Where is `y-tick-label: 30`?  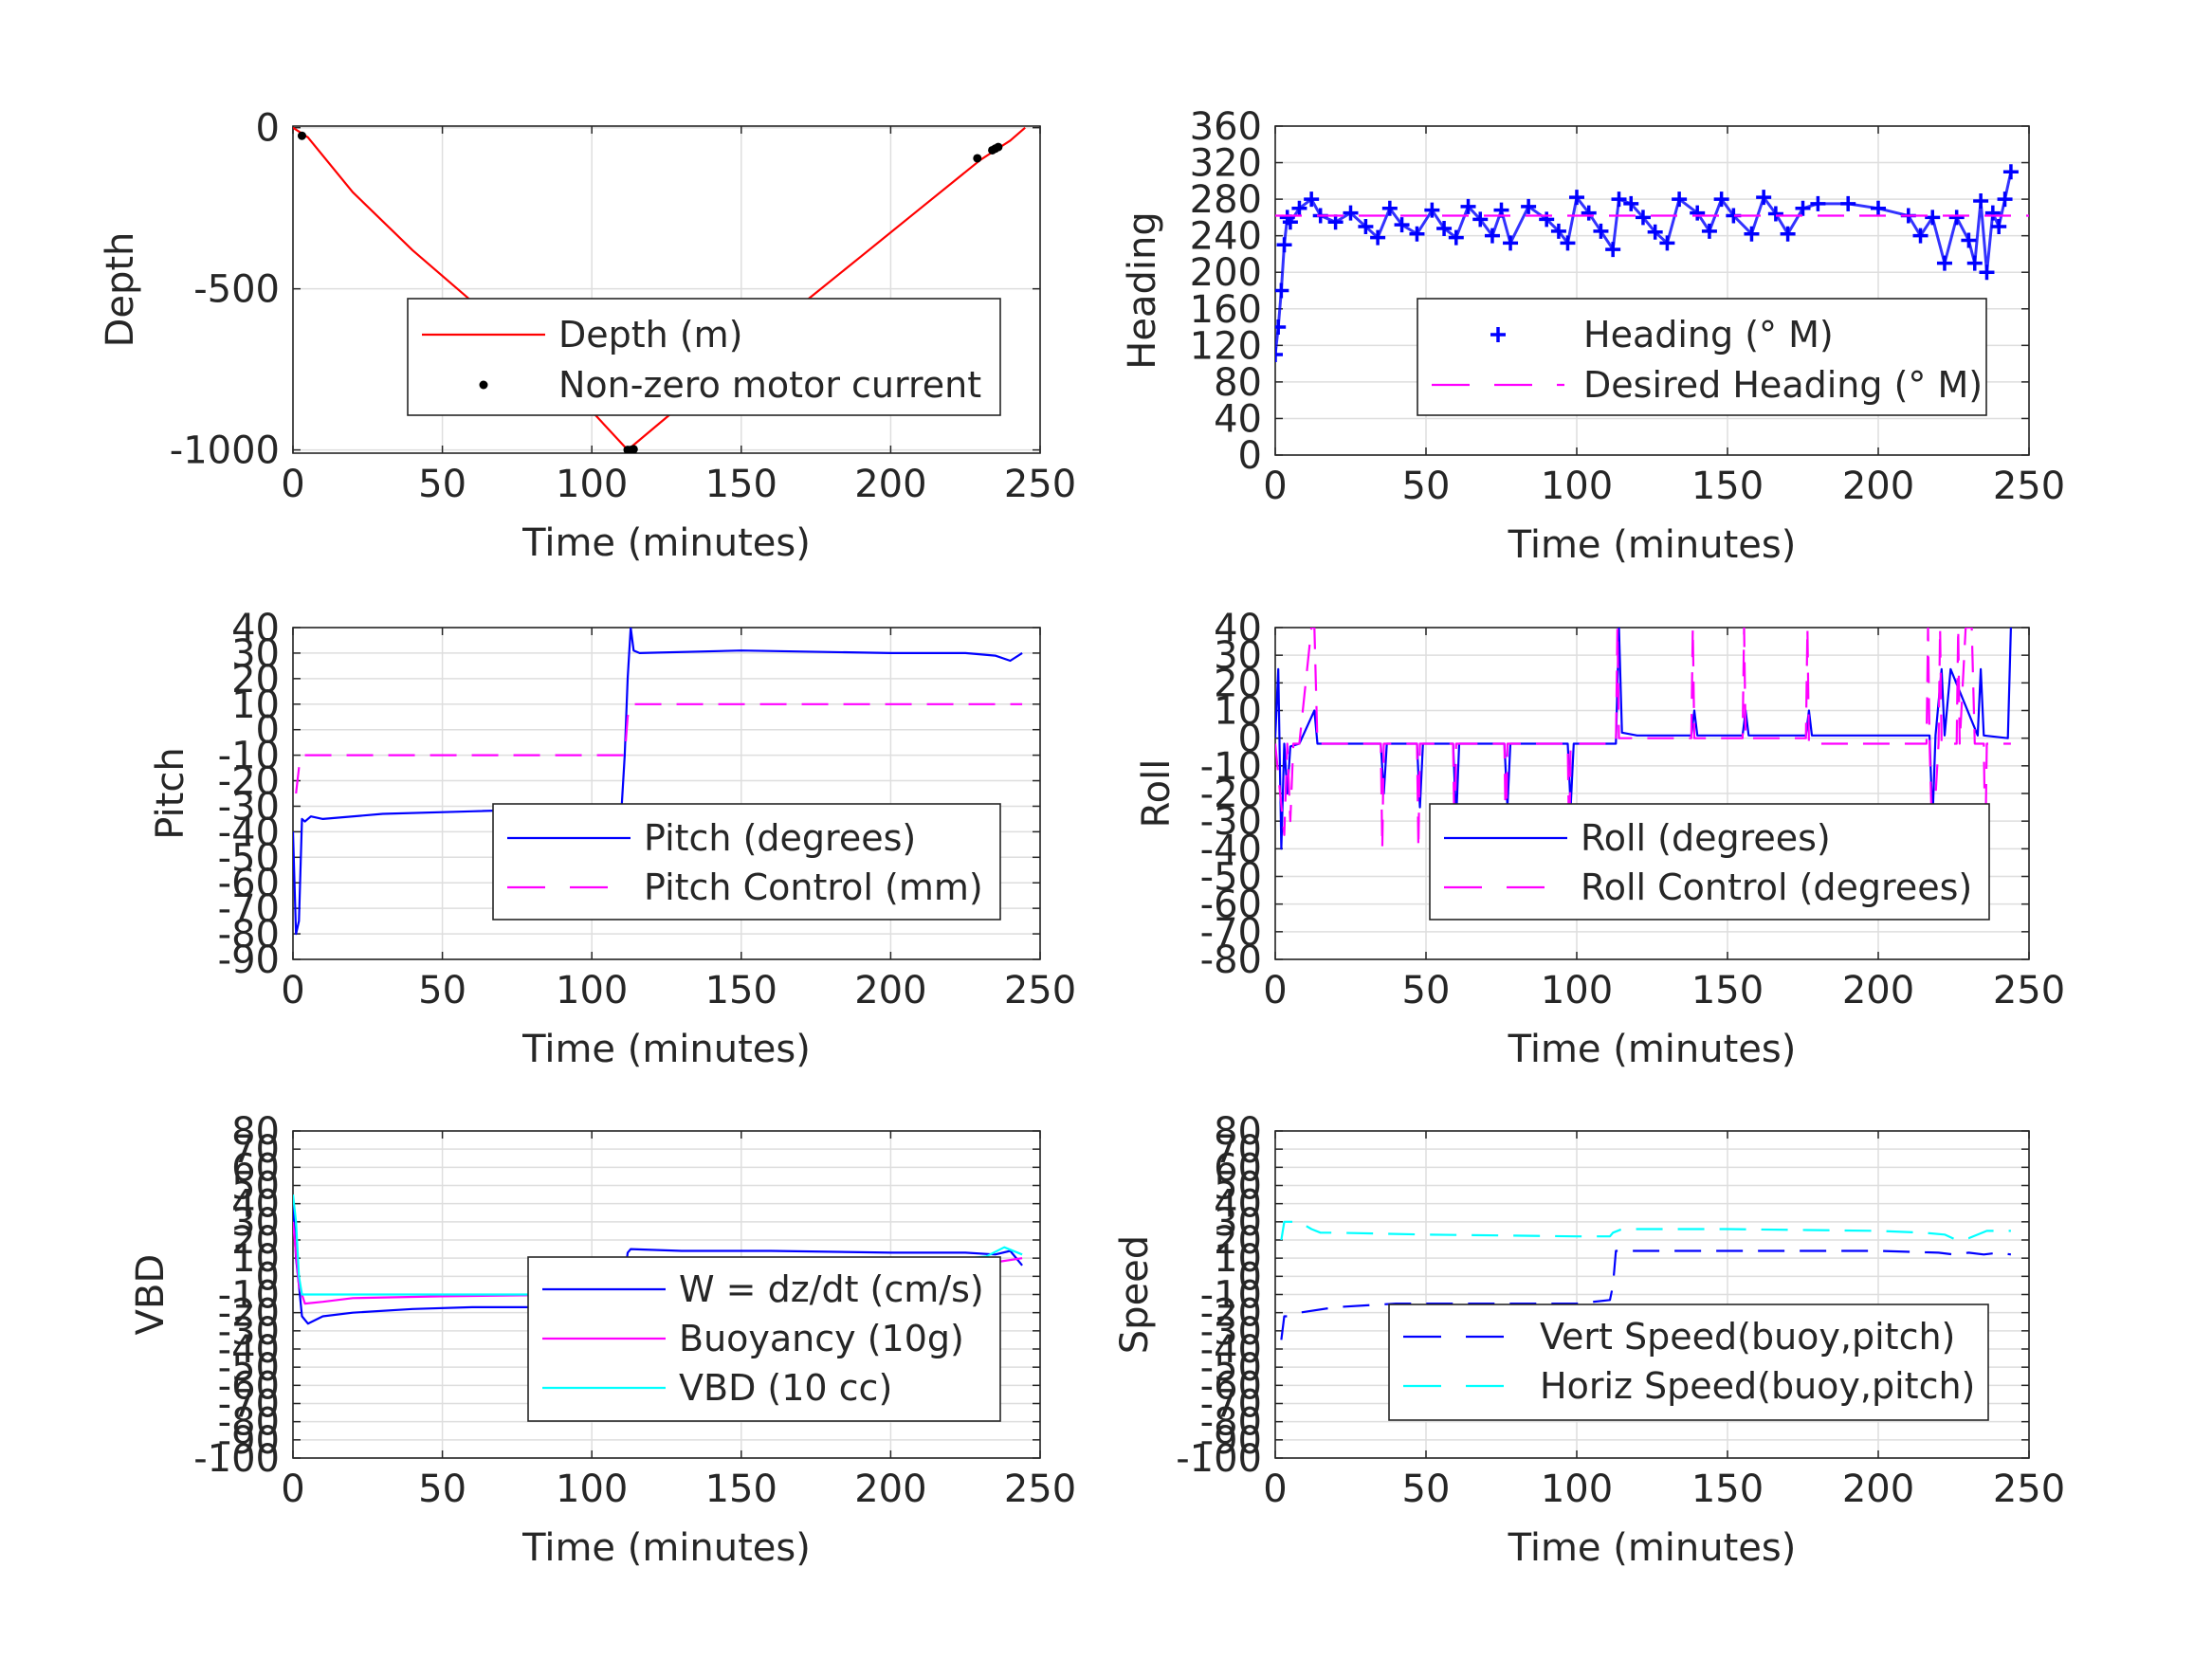 y-tick-label: 30 is located at coordinates (1238, 1223).